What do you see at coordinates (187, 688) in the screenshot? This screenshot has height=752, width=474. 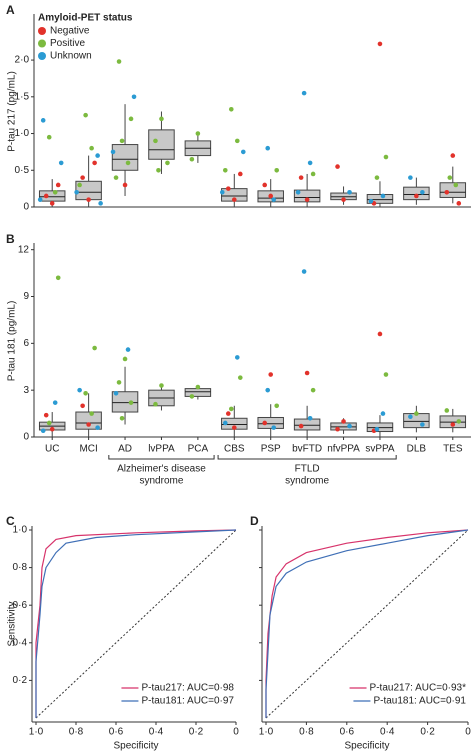 I see `legend-label: P-tau217: AUC=0·98` at bounding box center [187, 688].